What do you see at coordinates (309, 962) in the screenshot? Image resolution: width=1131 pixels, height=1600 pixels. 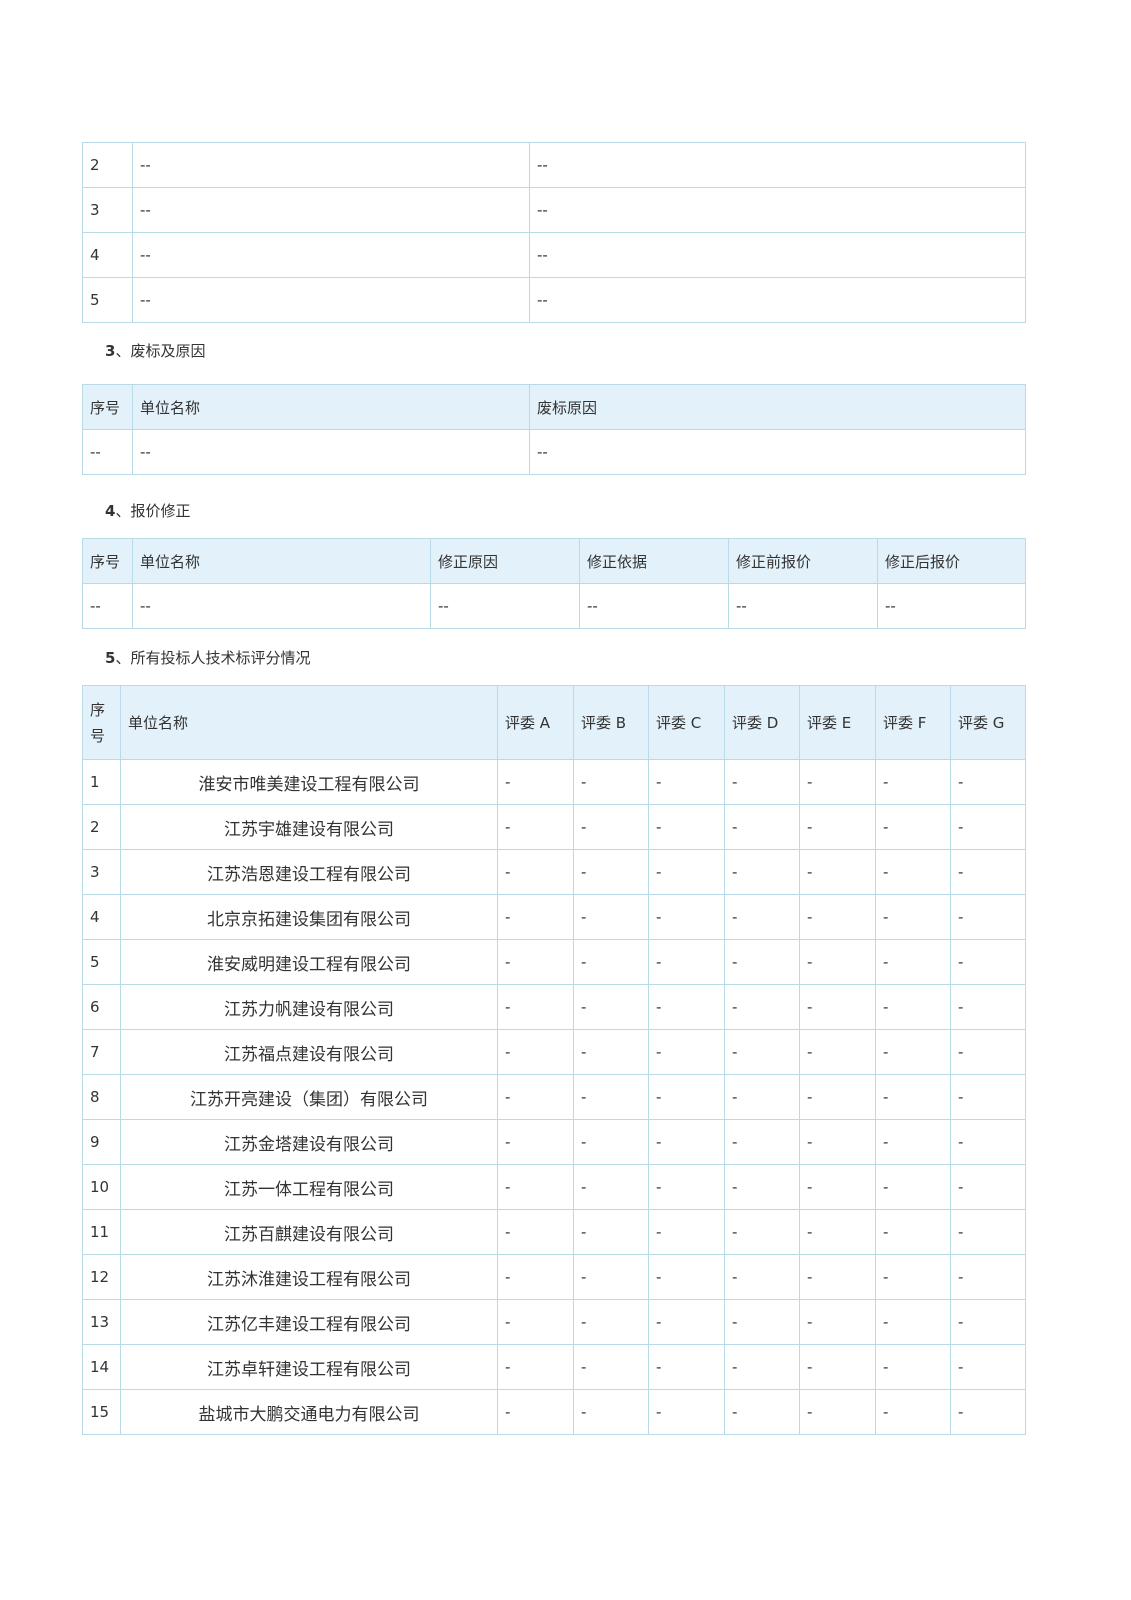 I see `table-cell: 淮安威明建设工程有限公司` at bounding box center [309, 962].